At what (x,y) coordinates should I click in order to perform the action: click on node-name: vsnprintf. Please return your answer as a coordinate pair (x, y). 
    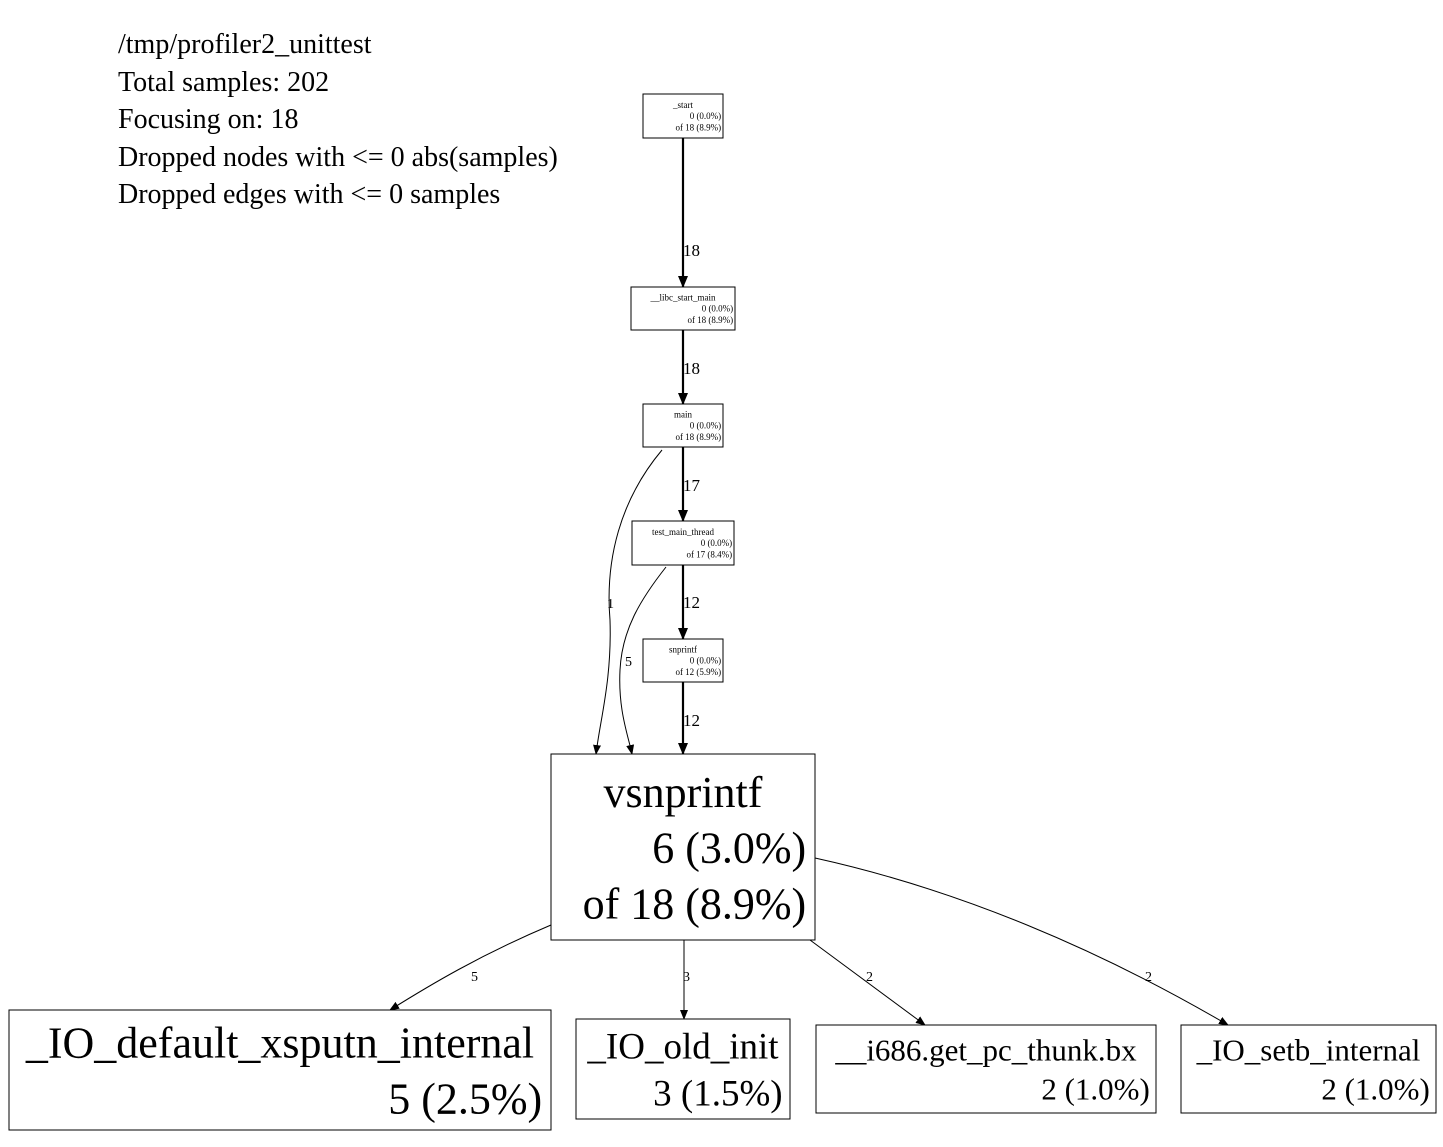
    Looking at the image, I should click on (683, 792).